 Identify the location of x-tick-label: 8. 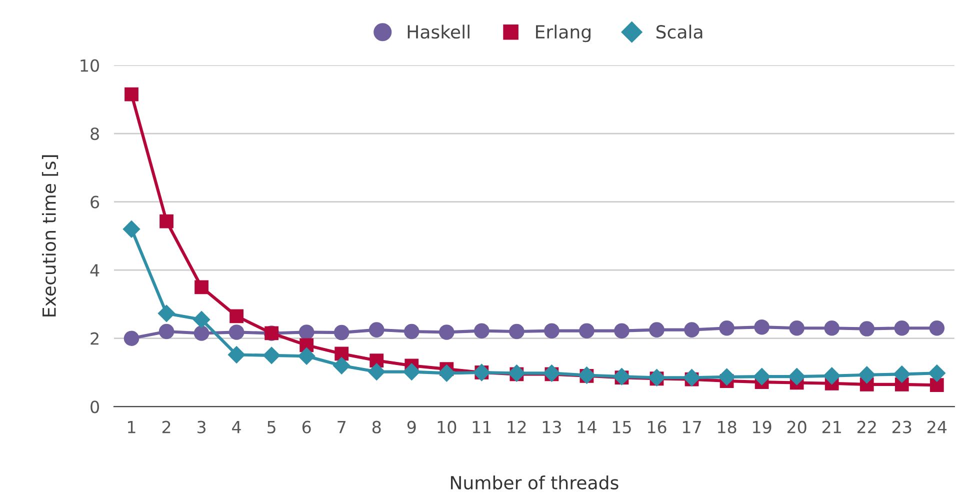
(376, 427).